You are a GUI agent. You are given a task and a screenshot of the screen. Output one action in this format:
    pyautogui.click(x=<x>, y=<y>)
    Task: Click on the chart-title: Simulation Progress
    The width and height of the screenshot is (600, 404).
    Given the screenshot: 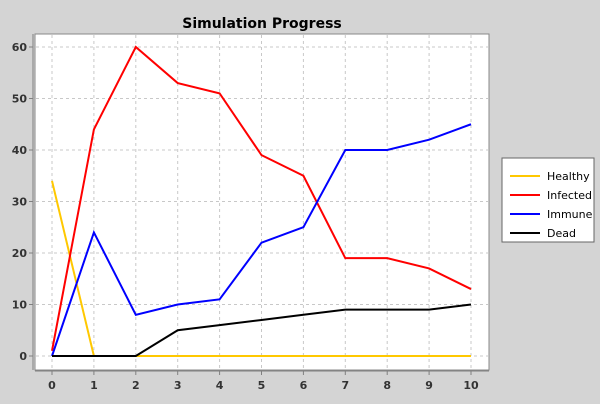 What is the action you would take?
    pyautogui.click(x=262, y=24)
    